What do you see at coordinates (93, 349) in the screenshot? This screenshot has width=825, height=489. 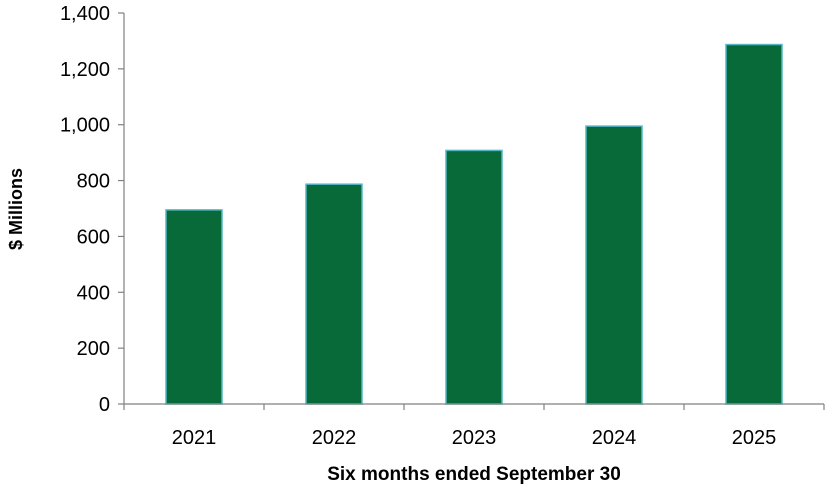 I see `y-tick-label: 200` at bounding box center [93, 349].